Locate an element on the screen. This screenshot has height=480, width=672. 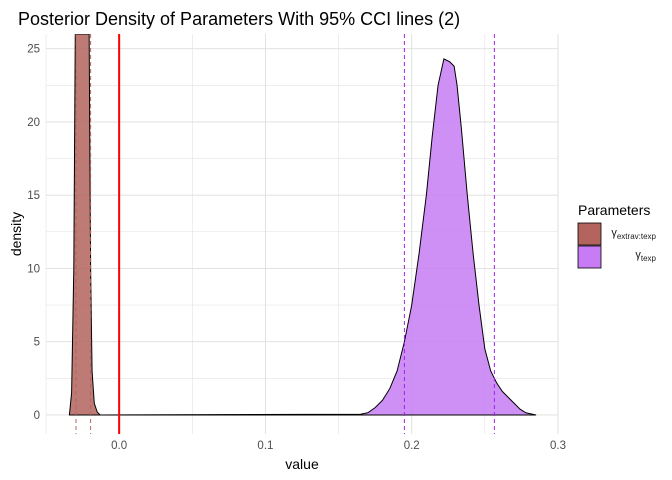
y-tick-label: 5 is located at coordinates (37, 343).